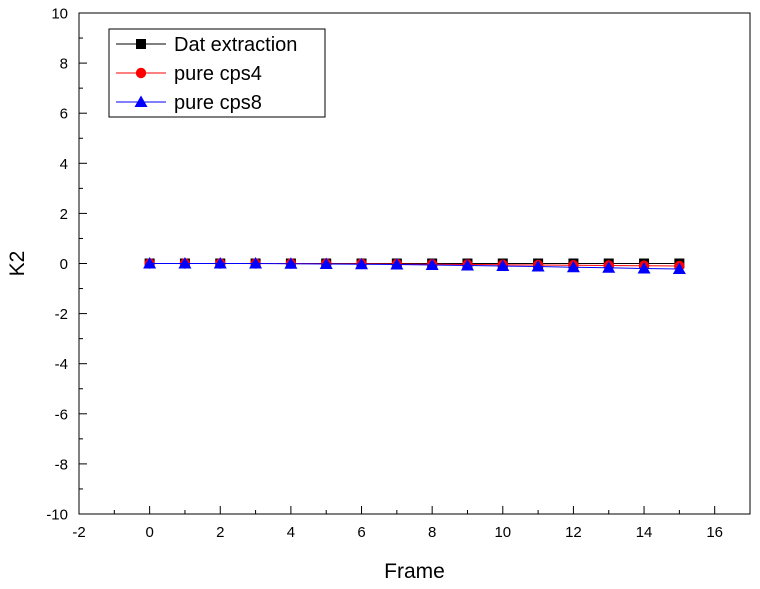 This screenshot has height=589, width=760. Describe the element at coordinates (61, 464) in the screenshot. I see `y-tick-label: -8` at that location.